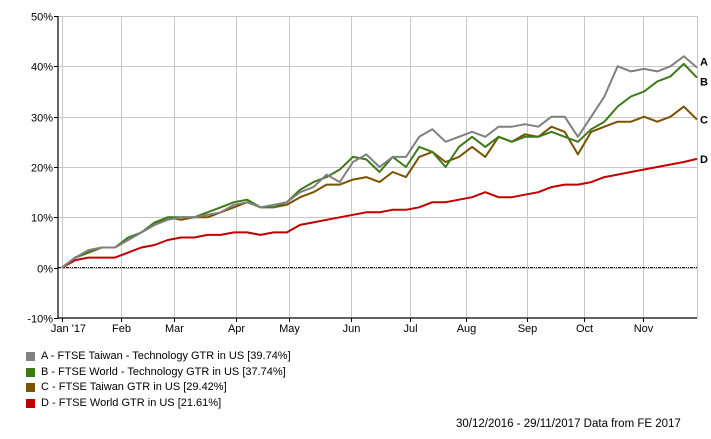 The width and height of the screenshot is (711, 439). What do you see at coordinates (45, 270) in the screenshot?
I see `y-tick-label: 0%` at bounding box center [45, 270].